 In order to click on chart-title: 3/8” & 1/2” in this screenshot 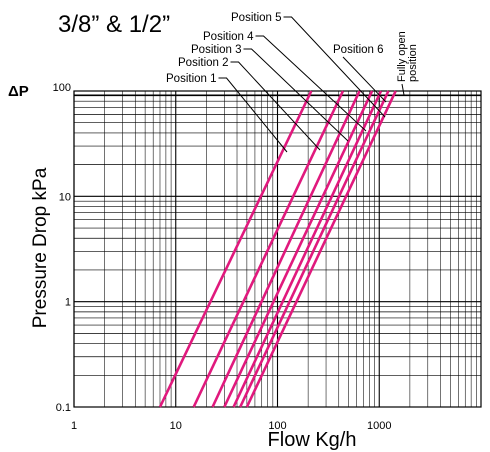, I will do `click(114, 24)`.